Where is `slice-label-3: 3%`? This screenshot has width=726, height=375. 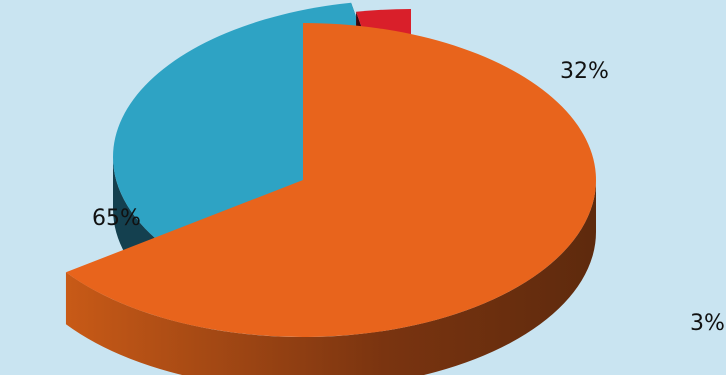 slice-label-3: 3% is located at coordinates (707, 323).